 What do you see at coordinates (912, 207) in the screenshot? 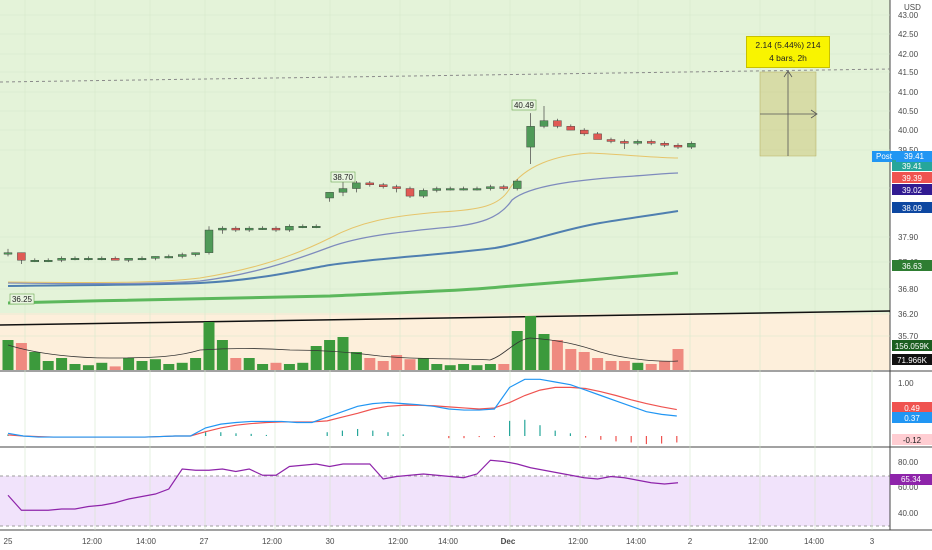
I see `ma-slow-tag` at bounding box center [912, 207].